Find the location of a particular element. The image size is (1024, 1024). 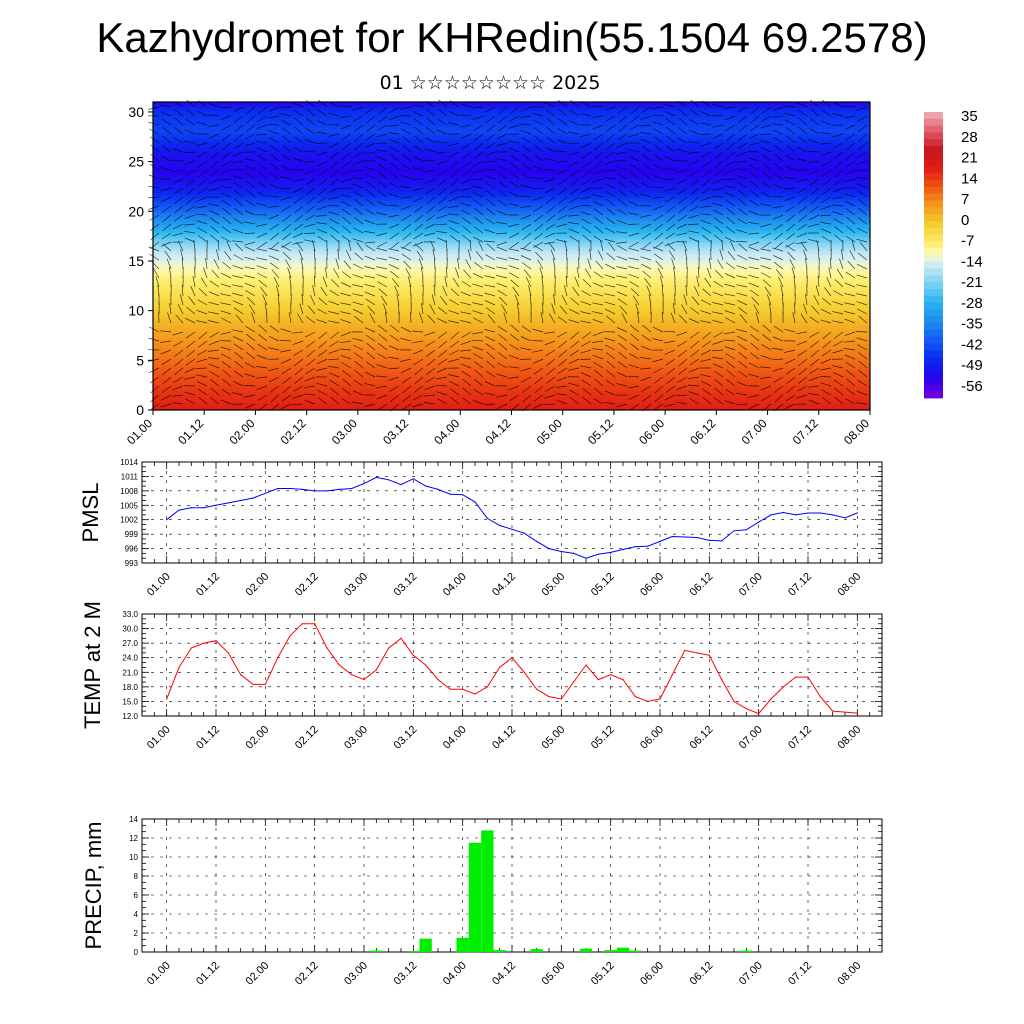

x-tick-label: 08.00 is located at coordinates (850, 738).